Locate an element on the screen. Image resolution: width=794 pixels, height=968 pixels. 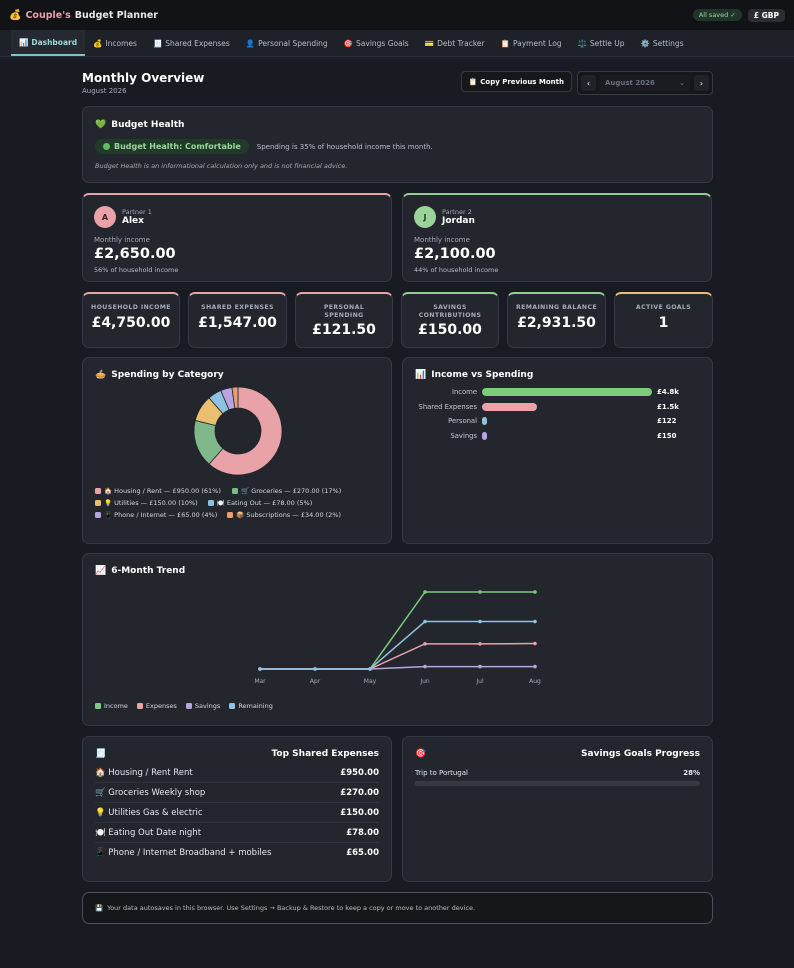
stat-value: £150.00 is located at coordinates (450, 330).